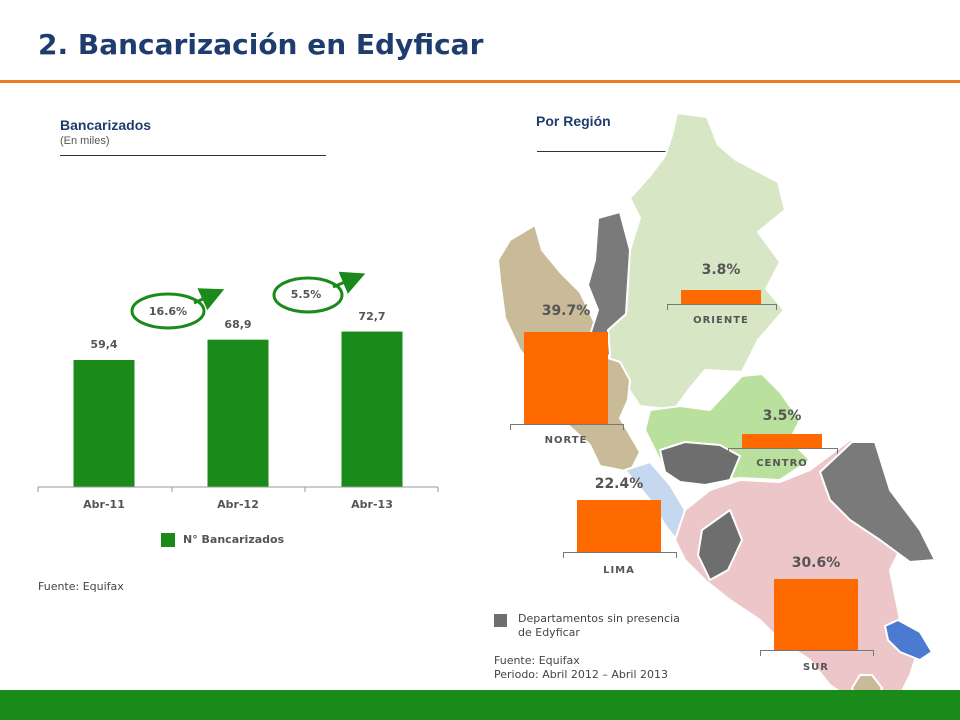  I want to click on legend-swatch, so click(168, 540).